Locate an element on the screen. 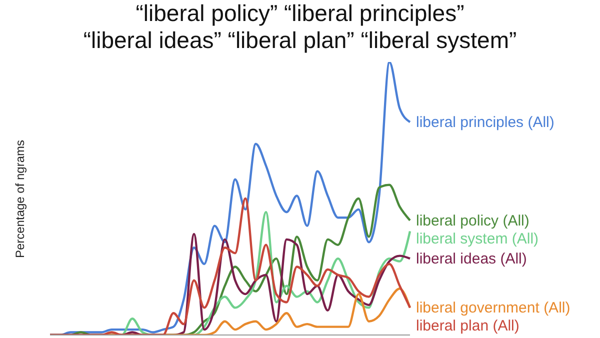  chart-subtitle: “liberal ideas” “liberal plan” “liberal system” is located at coordinates (300, 40).